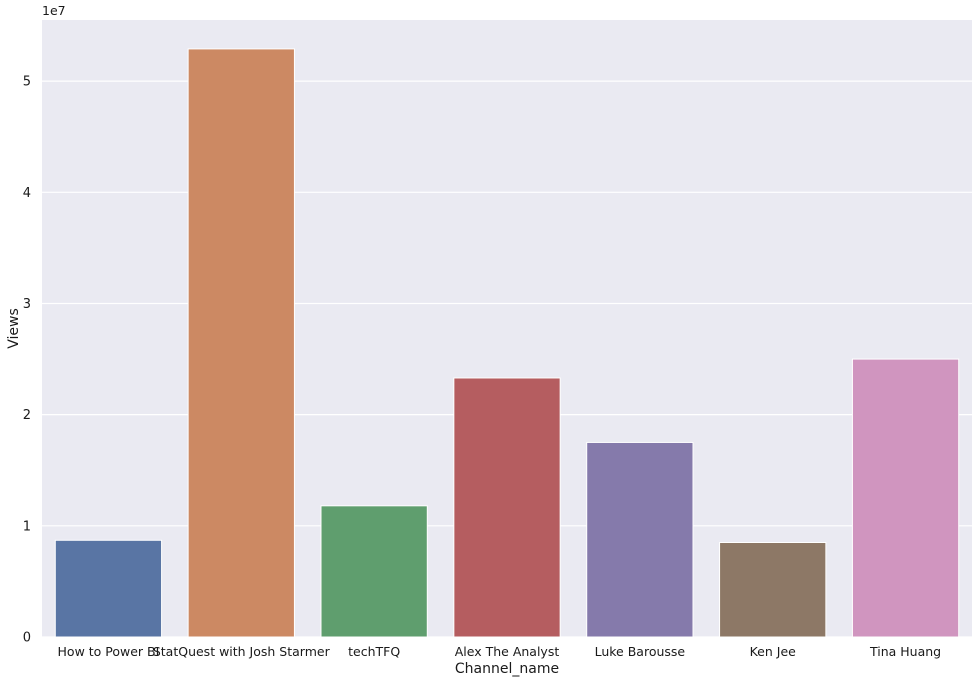 This screenshot has width=980, height=687. Describe the element at coordinates (14, 328) in the screenshot. I see `y-axis-label: Views` at that location.